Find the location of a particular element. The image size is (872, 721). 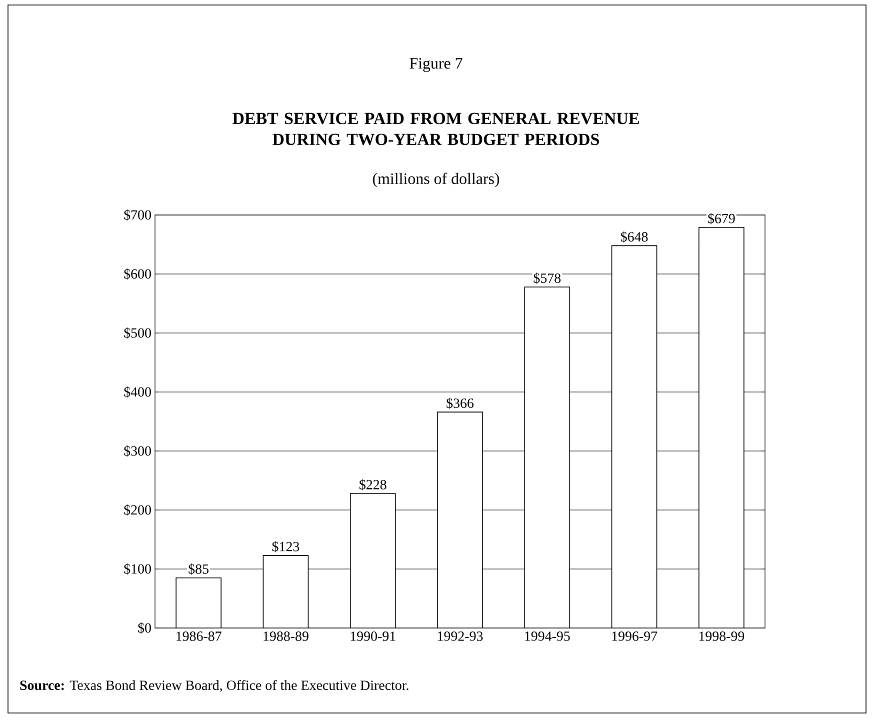

data-label: $85 is located at coordinates (198, 569).